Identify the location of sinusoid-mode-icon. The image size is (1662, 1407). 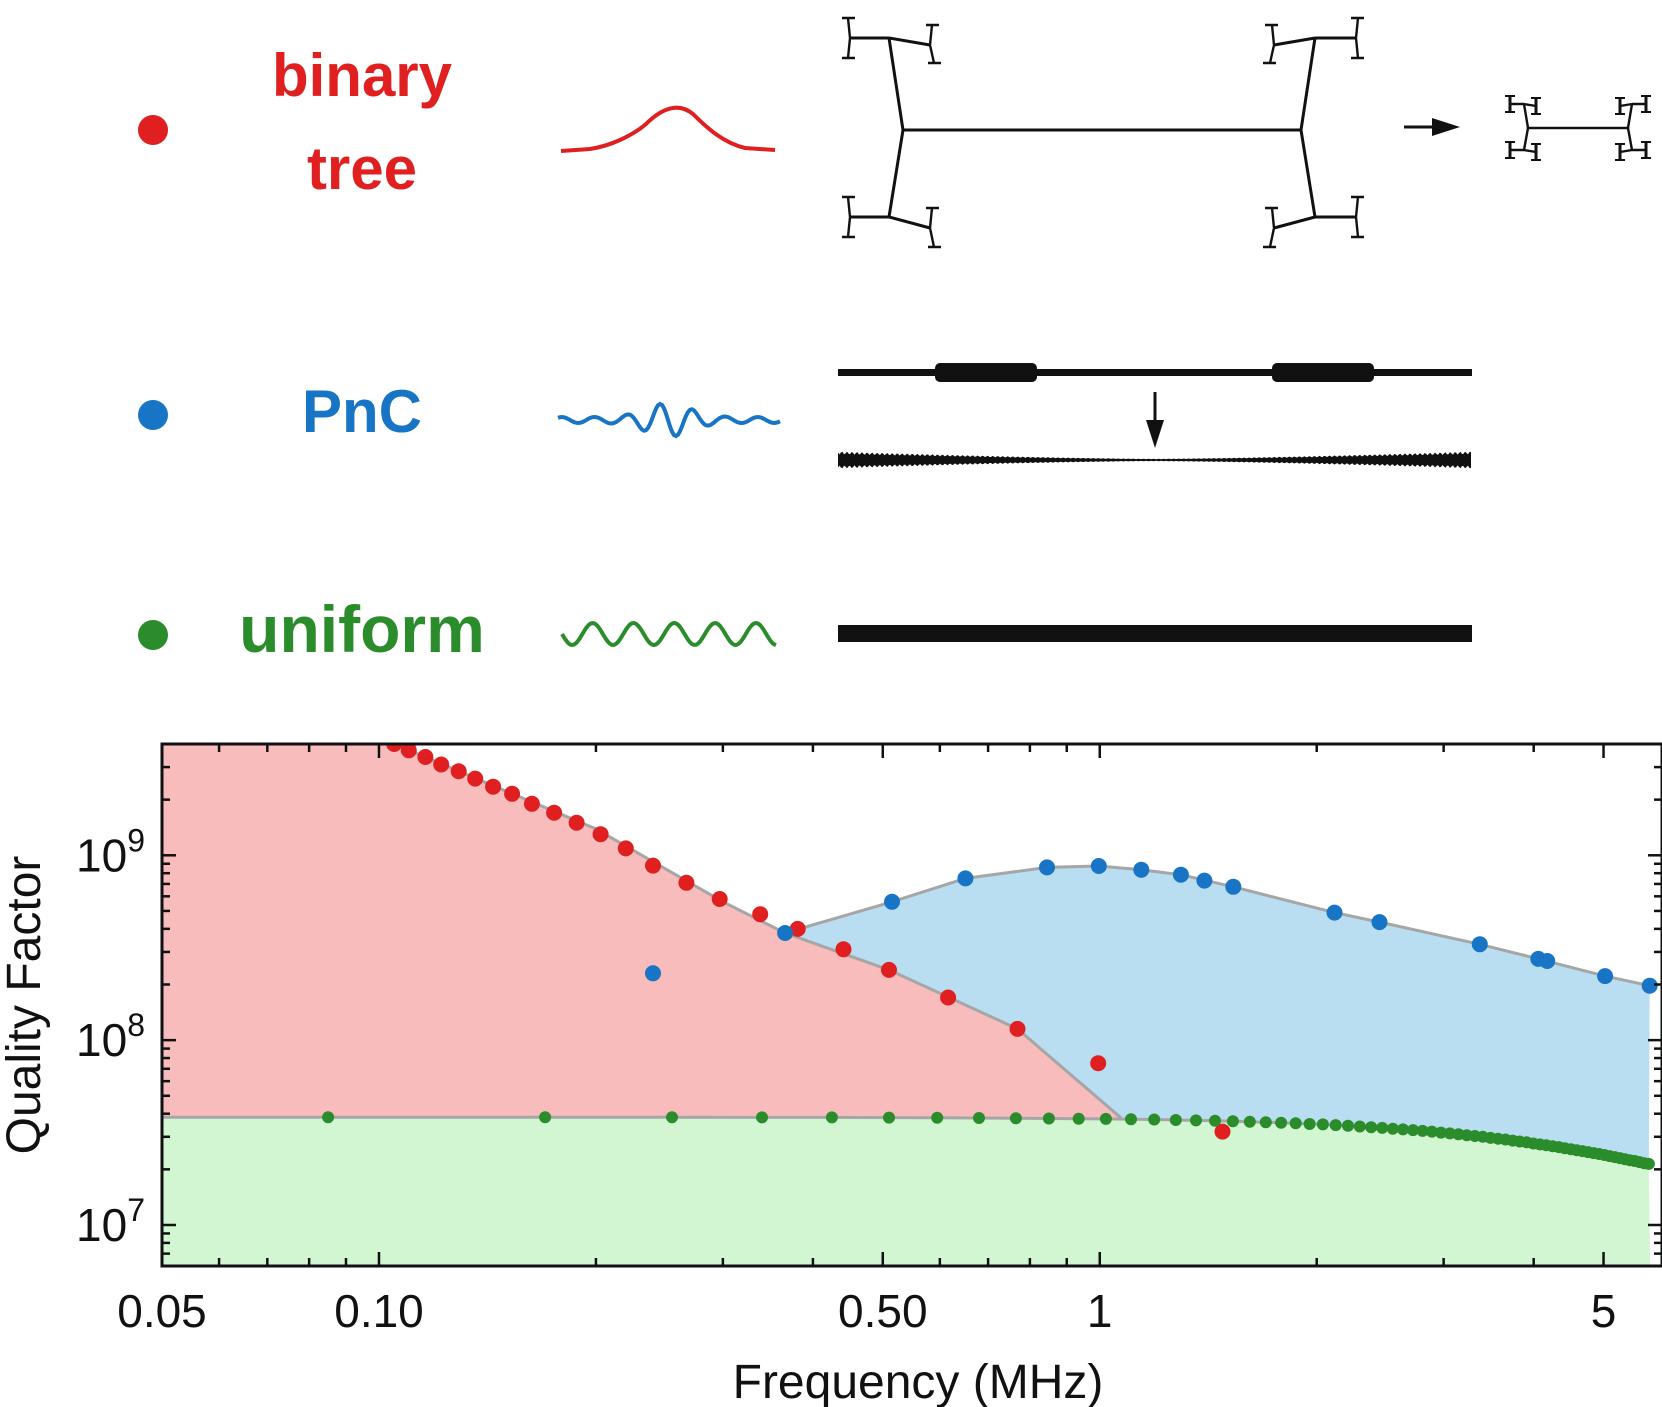
(668, 634).